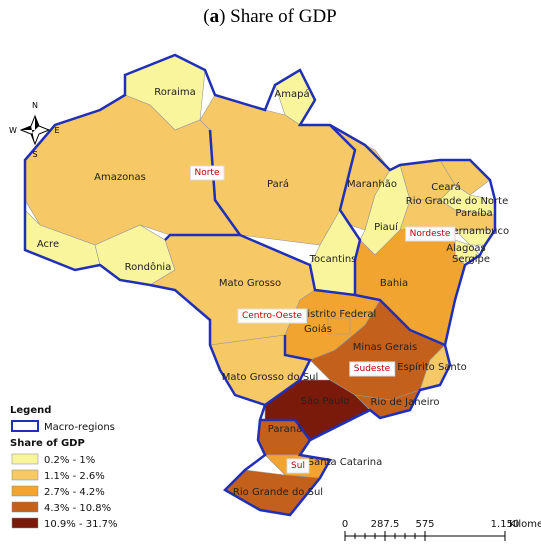  Describe the element at coordinates (120, 177) in the screenshot. I see `state-label: Amazonas` at that location.